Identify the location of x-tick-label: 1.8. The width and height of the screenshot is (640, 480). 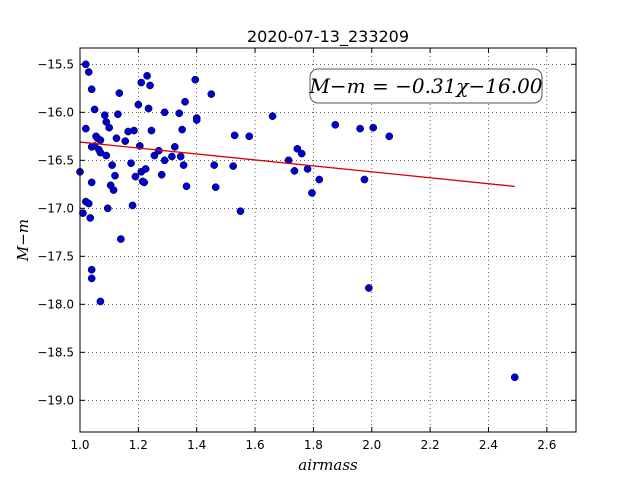
(313, 445).